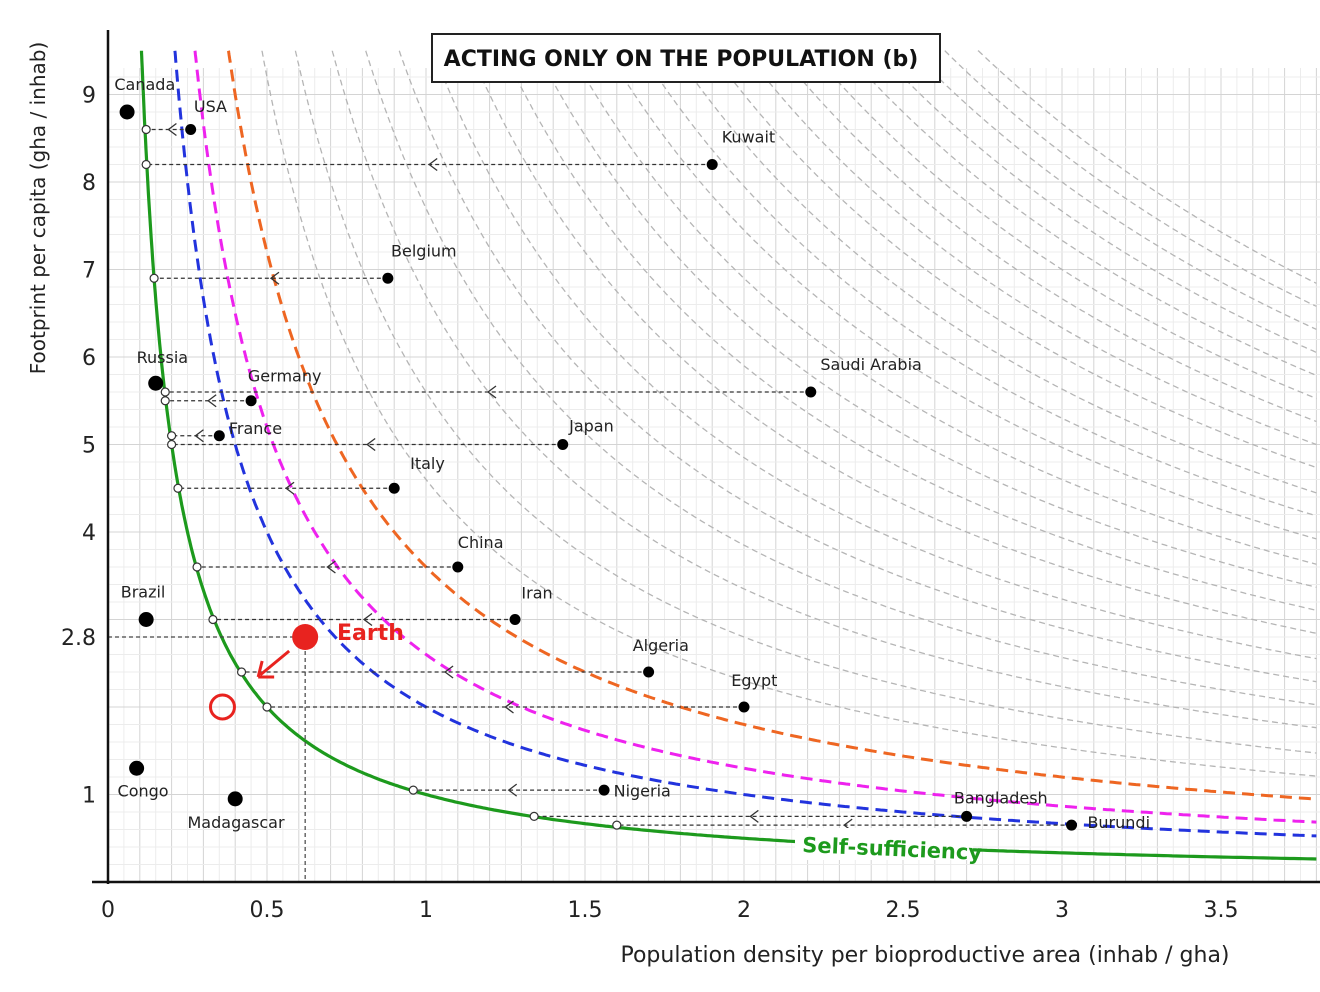 This screenshot has width=1320, height=992. Describe the element at coordinates (89, 96) in the screenshot. I see `y-tick-label: 9` at that location.